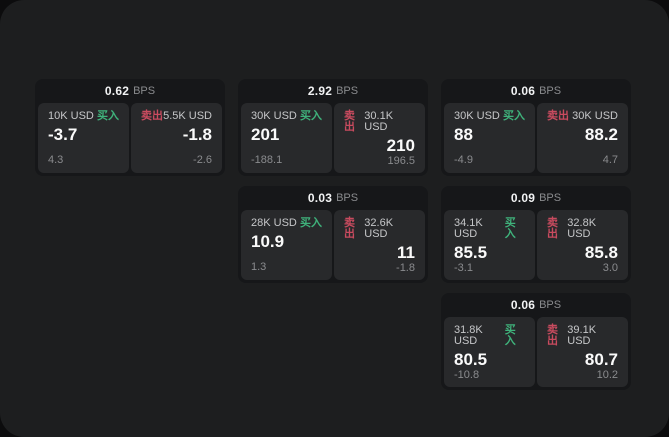 This screenshot has height=437, width=669. I want to click on buy-price: -3.7, so click(63, 134).